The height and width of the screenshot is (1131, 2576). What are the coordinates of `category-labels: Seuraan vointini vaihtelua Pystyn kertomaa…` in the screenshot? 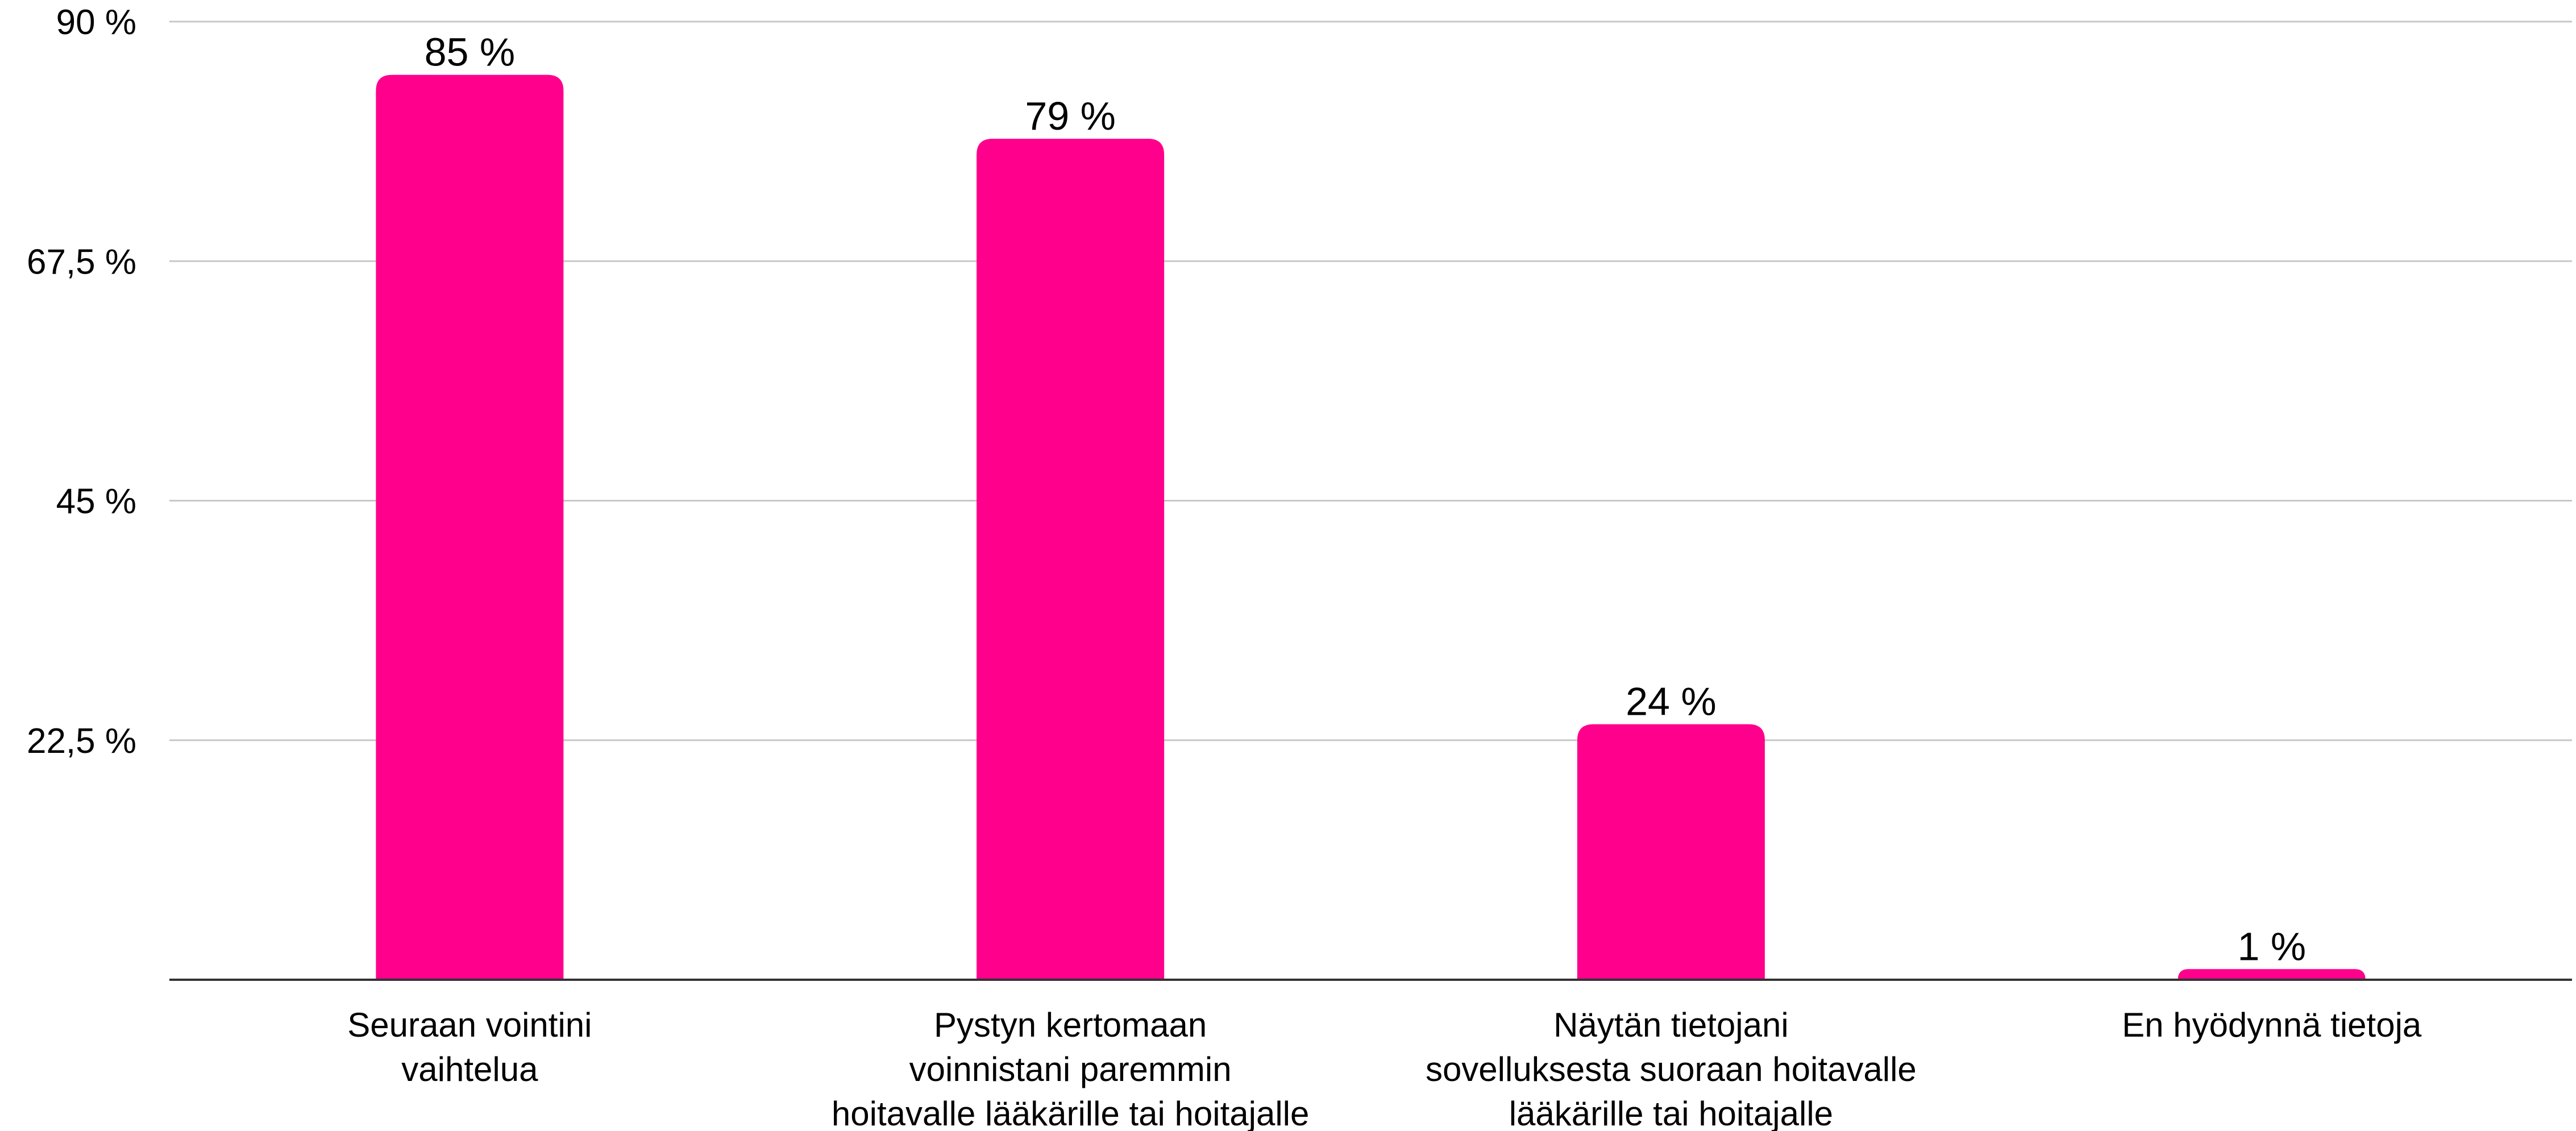 It's located at (1384, 1068).